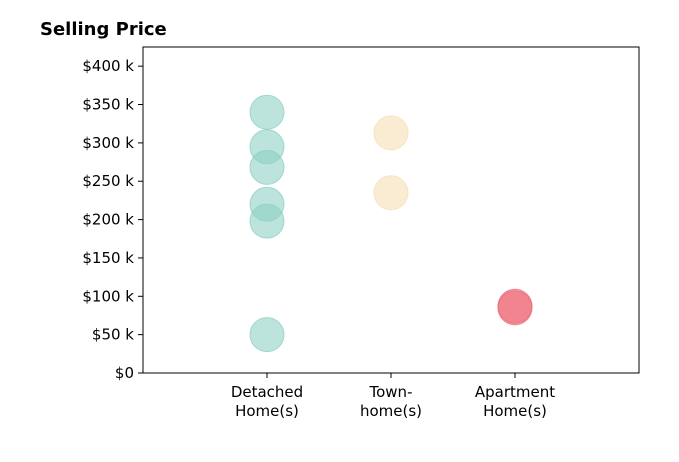  I want to click on x-tick-label: Detached Home(s), so click(267, 401).